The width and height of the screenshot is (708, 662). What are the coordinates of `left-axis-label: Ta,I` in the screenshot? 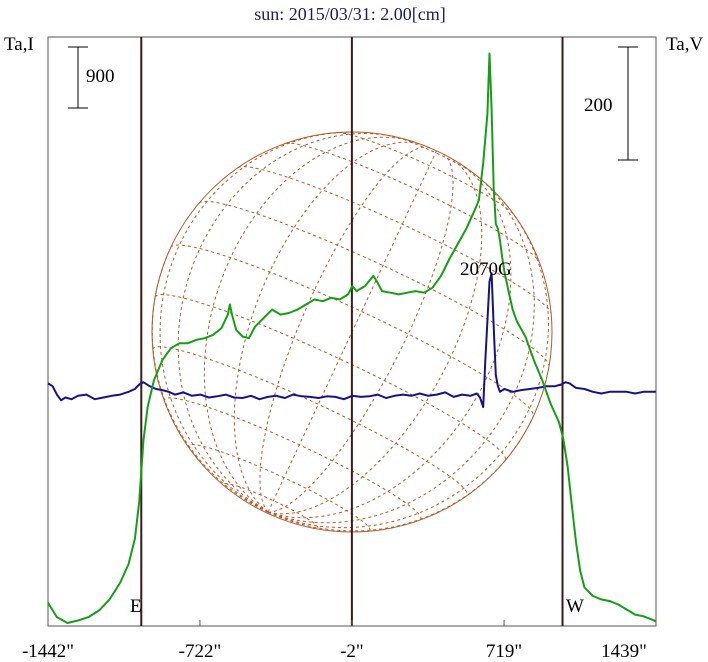 It's located at (19, 44).